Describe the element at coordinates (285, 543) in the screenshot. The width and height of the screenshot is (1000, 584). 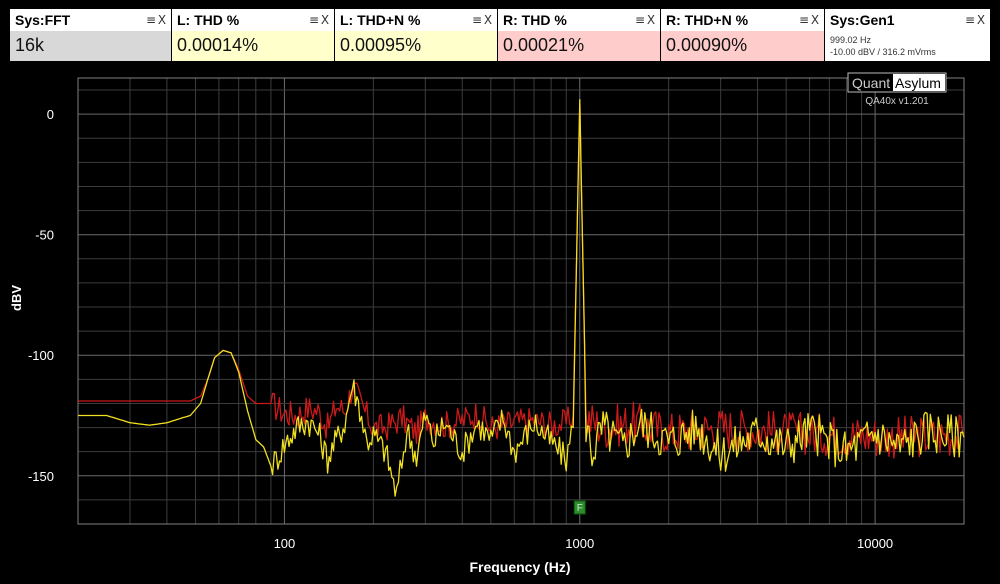
I see `x-tick-label: 100` at that location.